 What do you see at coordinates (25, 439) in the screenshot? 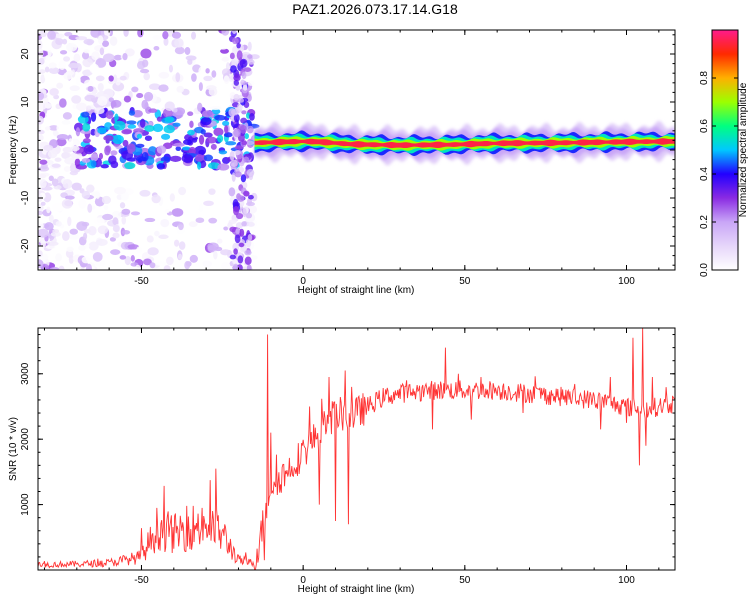
I see `snr-y-tick-label: 2000` at bounding box center [25, 439].